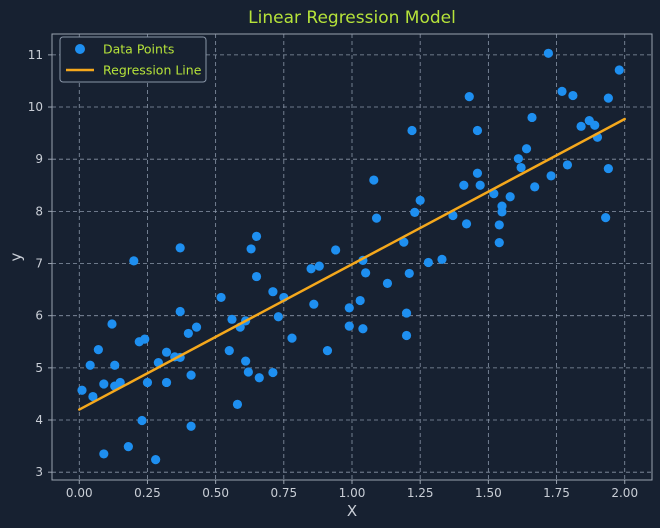  I want to click on x-tick-label: 0.50, so click(215, 493).